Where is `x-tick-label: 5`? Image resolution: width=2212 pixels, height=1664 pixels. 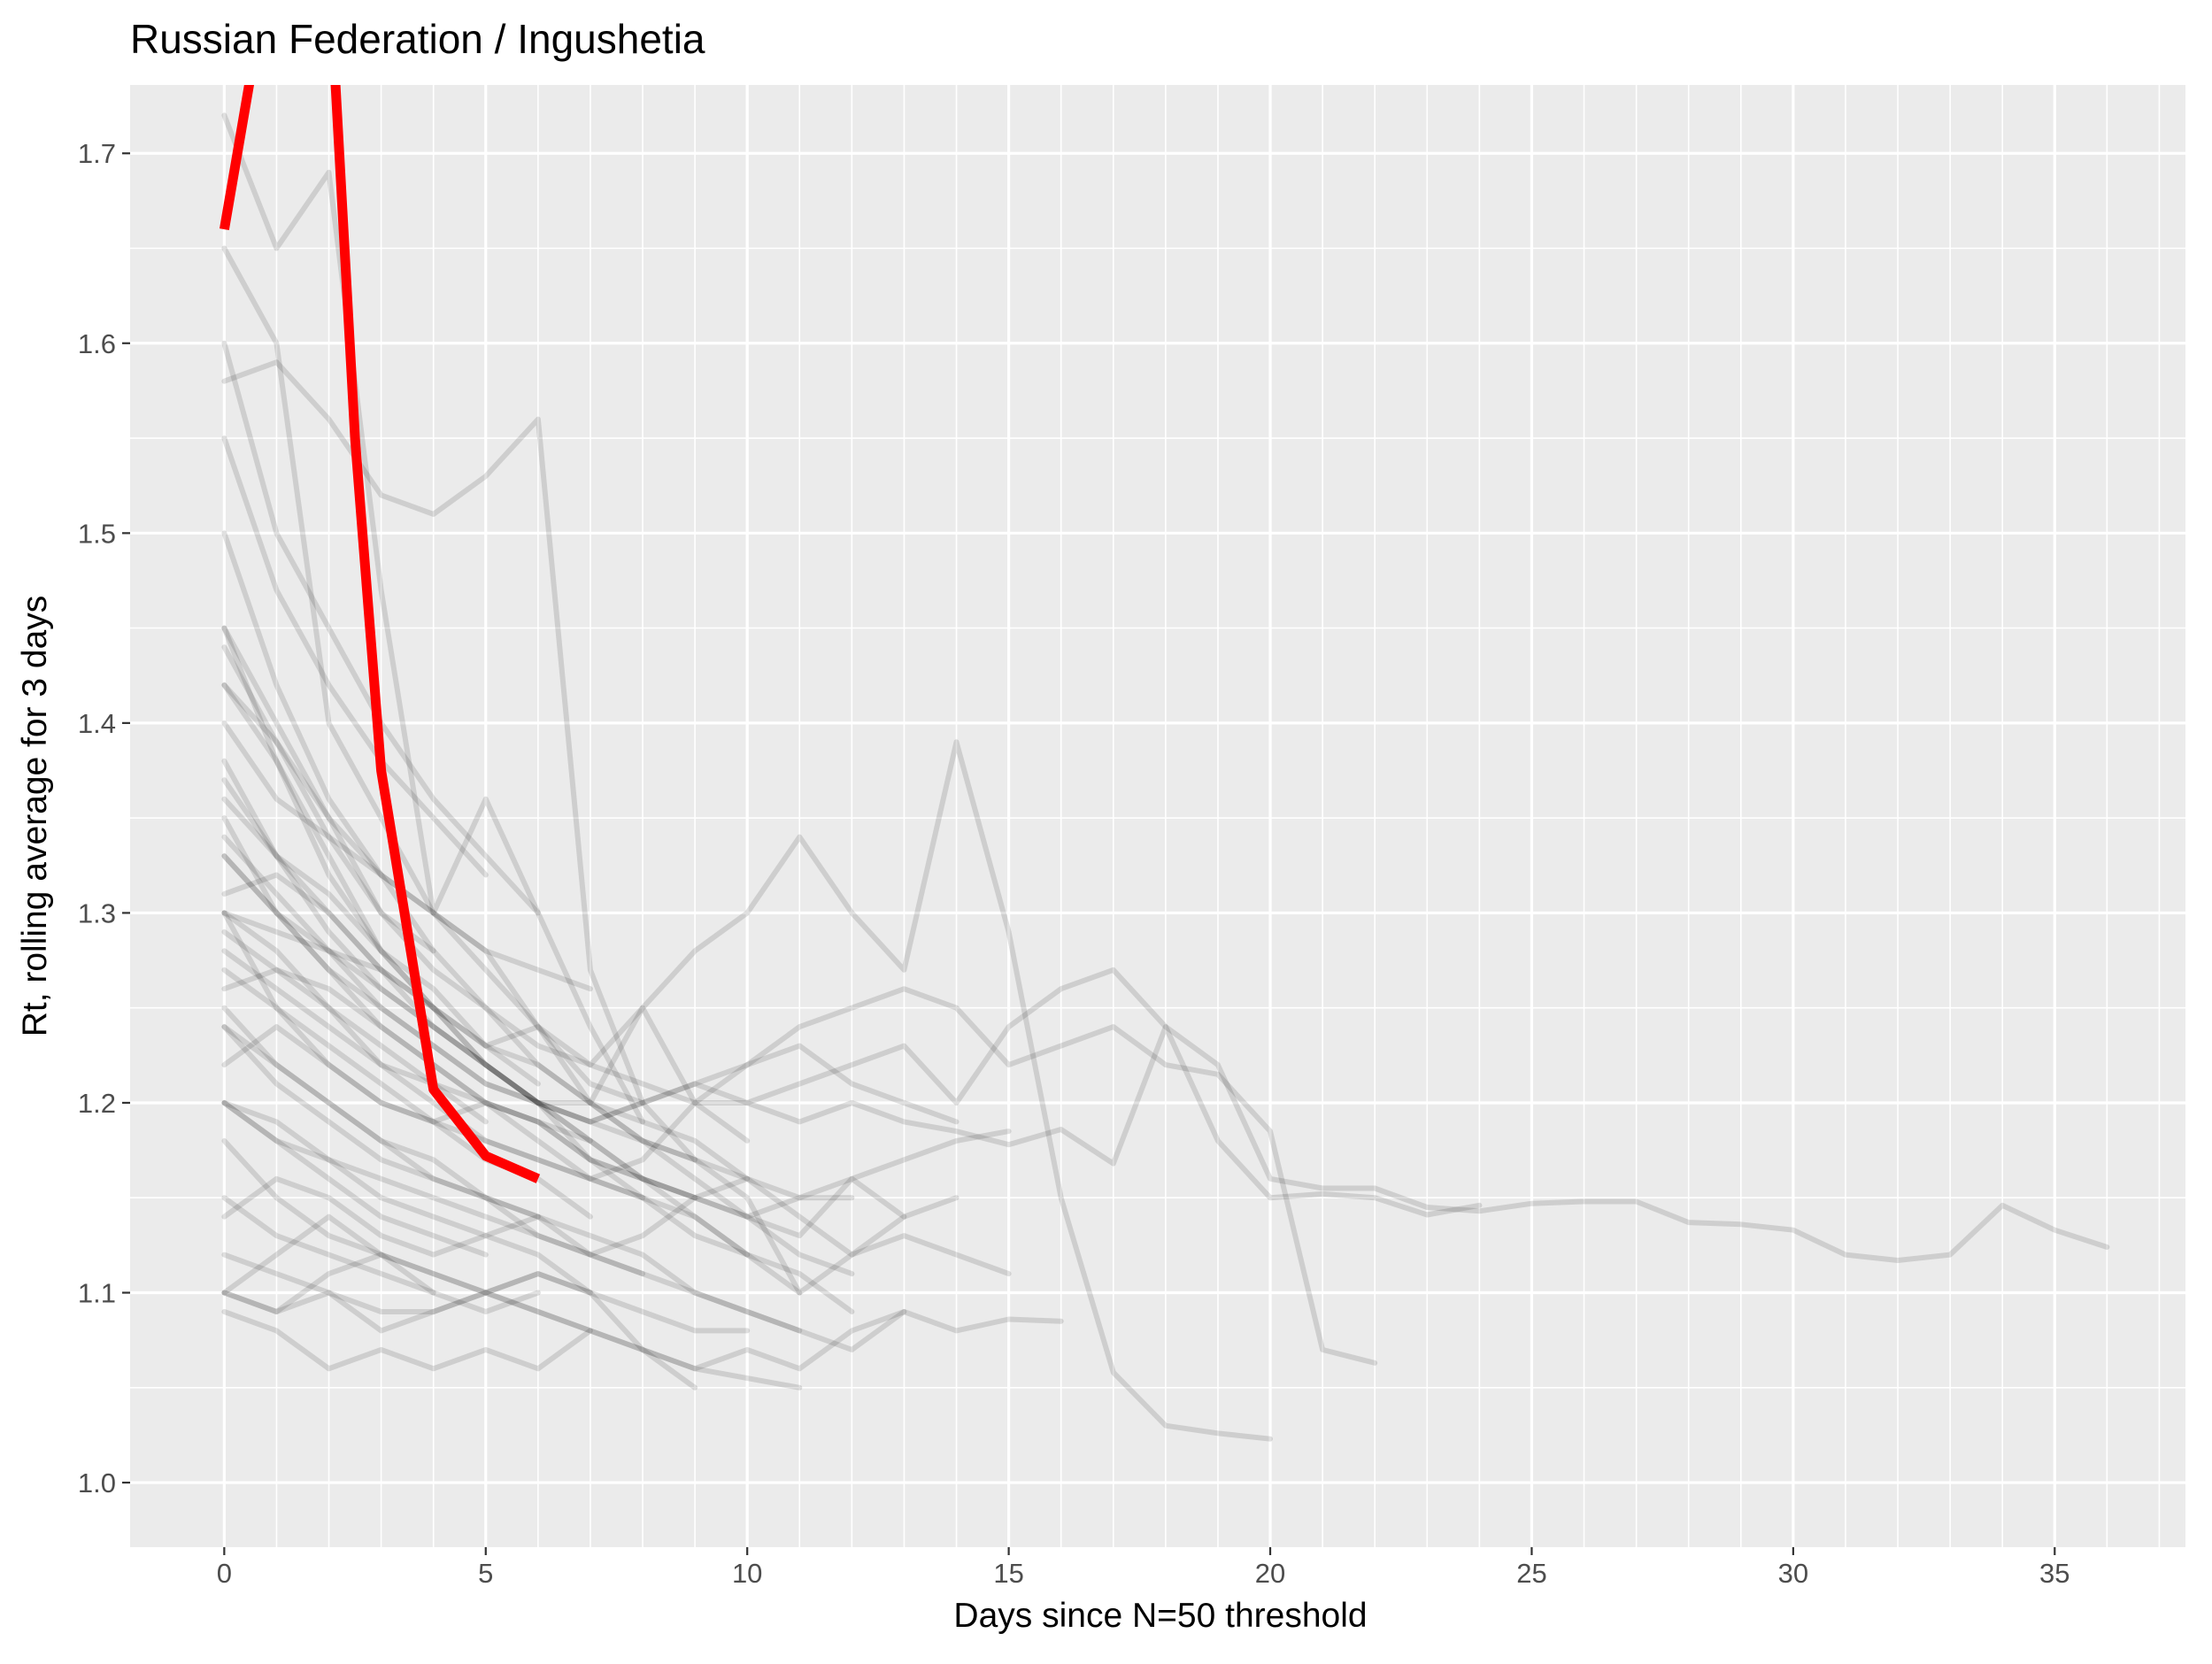
x-tick-label: 5 is located at coordinates (485, 1573).